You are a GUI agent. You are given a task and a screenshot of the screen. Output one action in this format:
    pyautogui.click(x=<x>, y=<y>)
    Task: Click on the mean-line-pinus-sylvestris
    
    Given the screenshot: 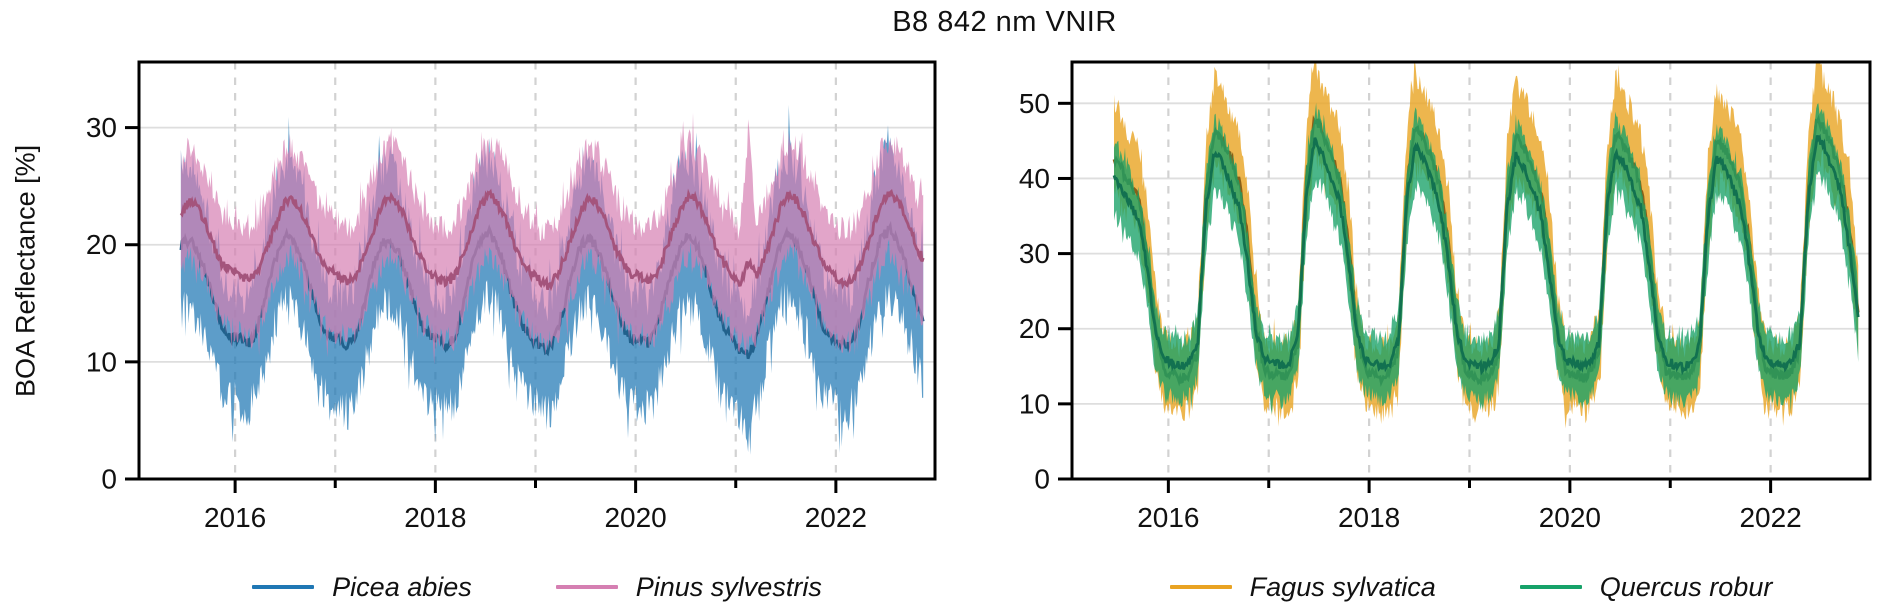 What is the action you would take?
    pyautogui.click(x=552, y=240)
    